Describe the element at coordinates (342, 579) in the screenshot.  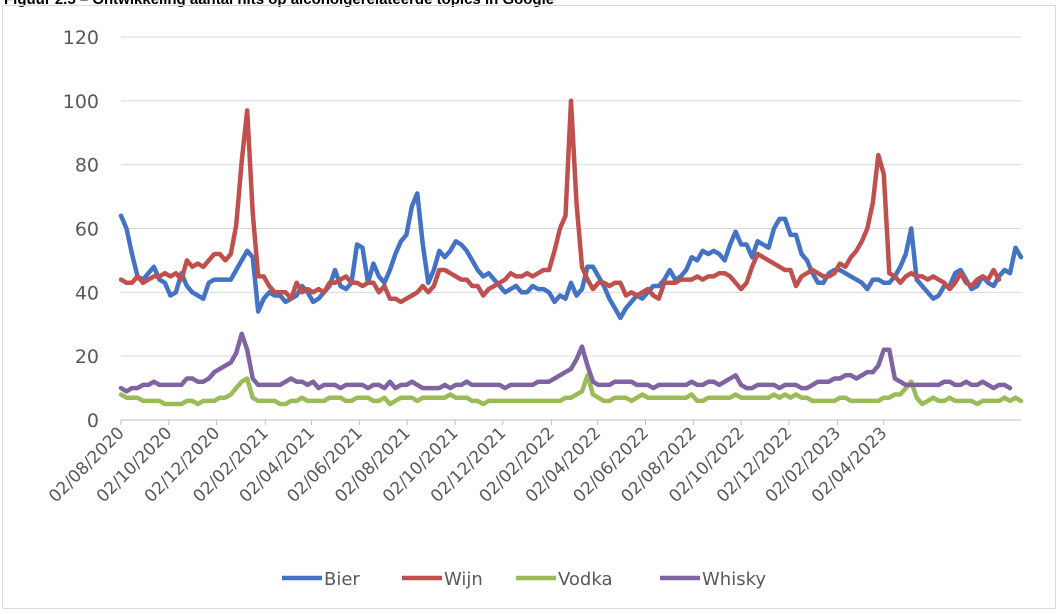
I see `legend-label-bier: Bier` at that location.